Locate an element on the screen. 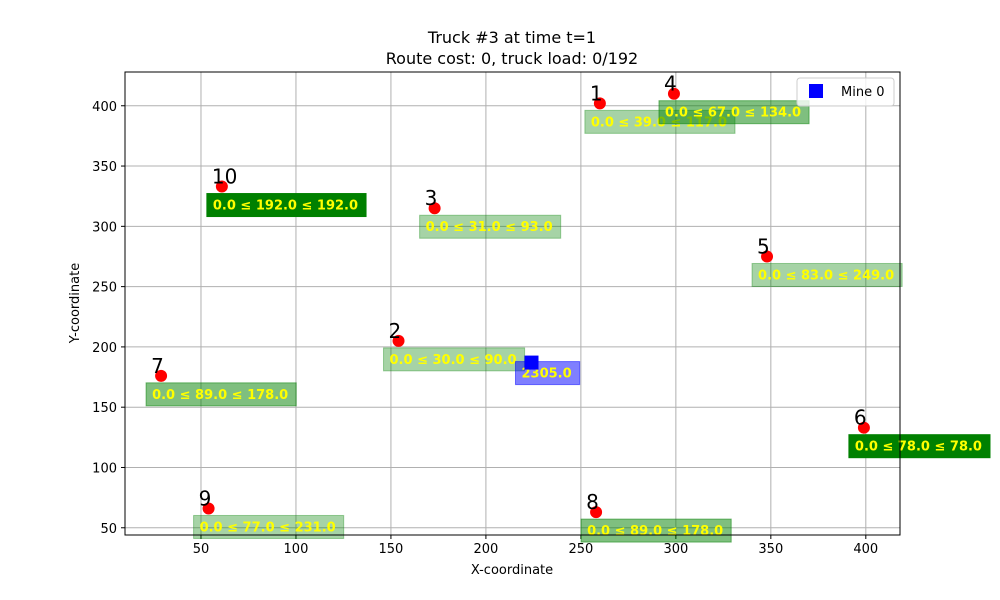 This screenshot has width=1000, height=600. node-id-label: 5 is located at coordinates (763, 246).